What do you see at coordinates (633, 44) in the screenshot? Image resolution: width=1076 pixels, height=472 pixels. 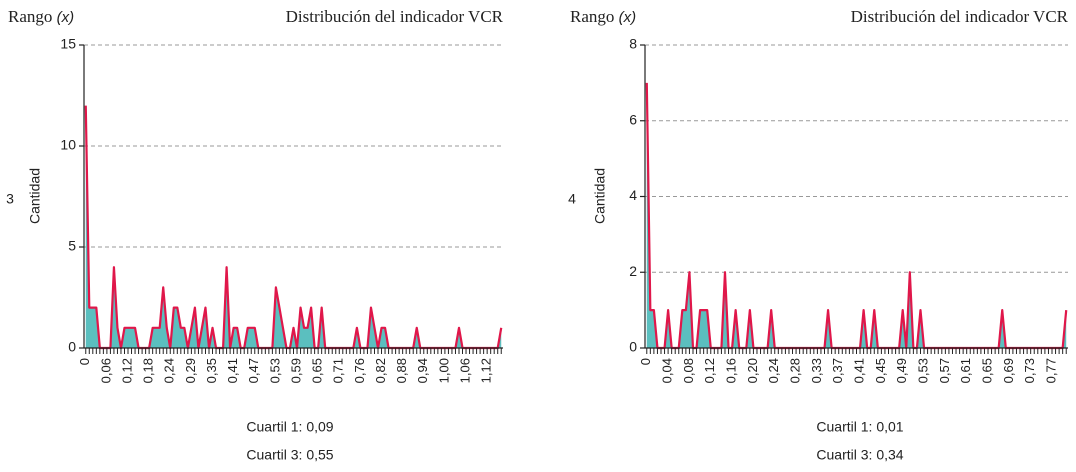 I see `y-tick-label: 8` at bounding box center [633, 44].